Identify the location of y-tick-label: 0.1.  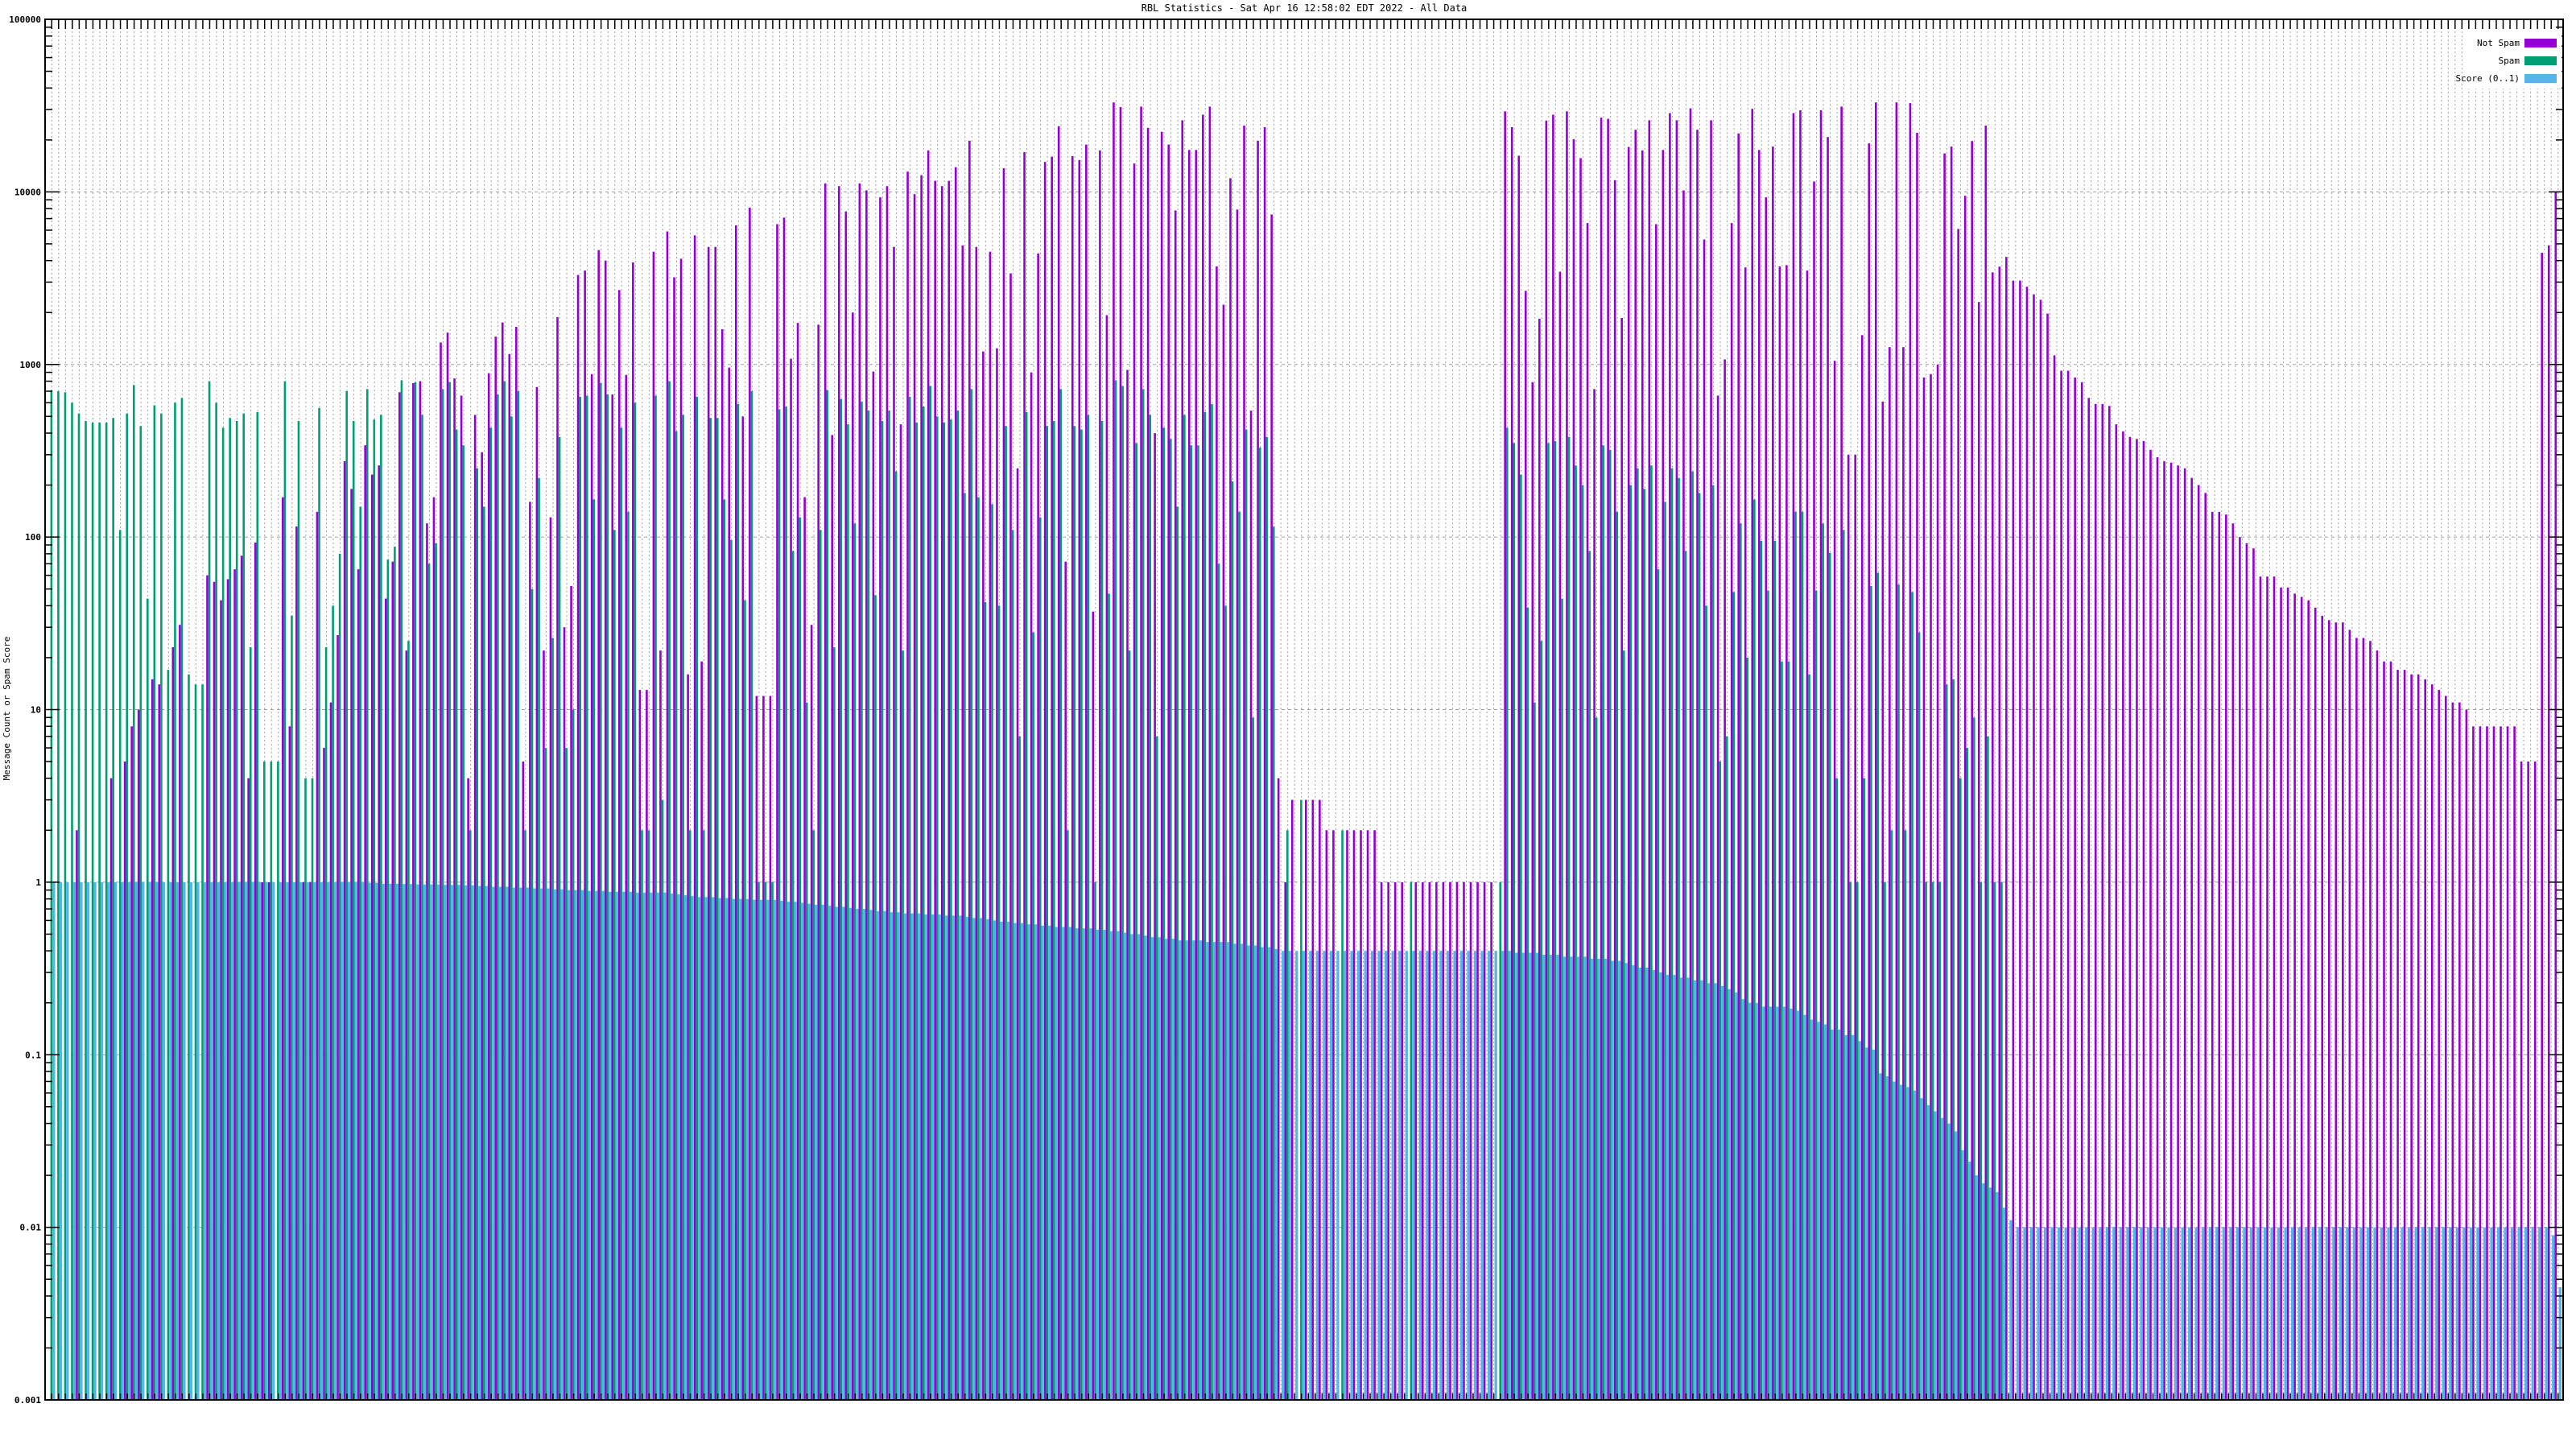
(33, 1055).